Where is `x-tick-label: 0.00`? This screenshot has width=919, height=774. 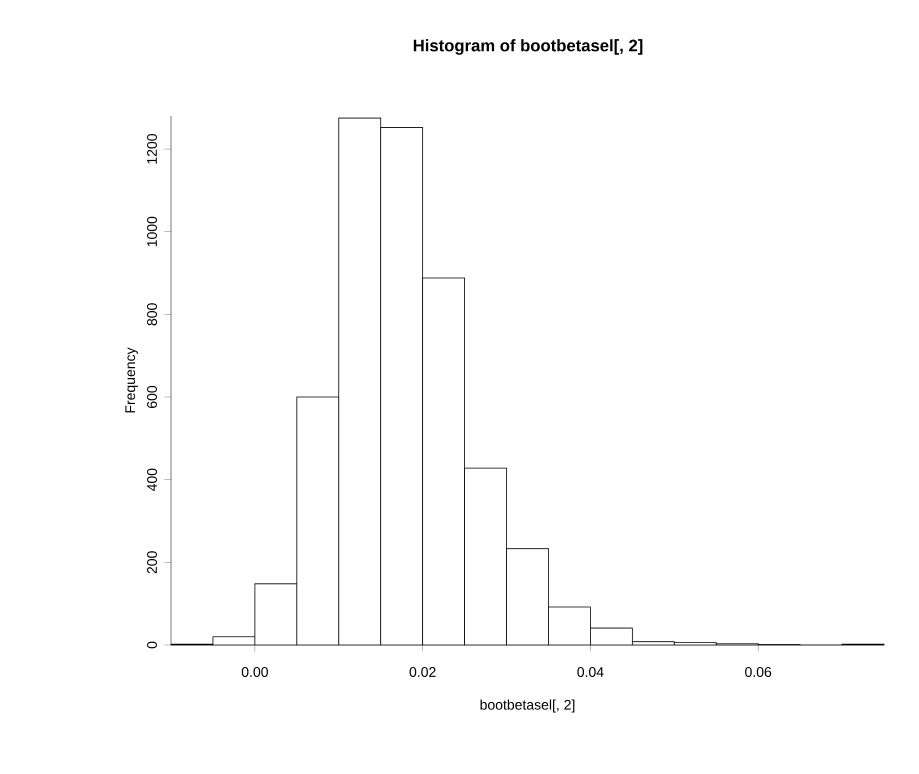
x-tick-label: 0.00 is located at coordinates (255, 672).